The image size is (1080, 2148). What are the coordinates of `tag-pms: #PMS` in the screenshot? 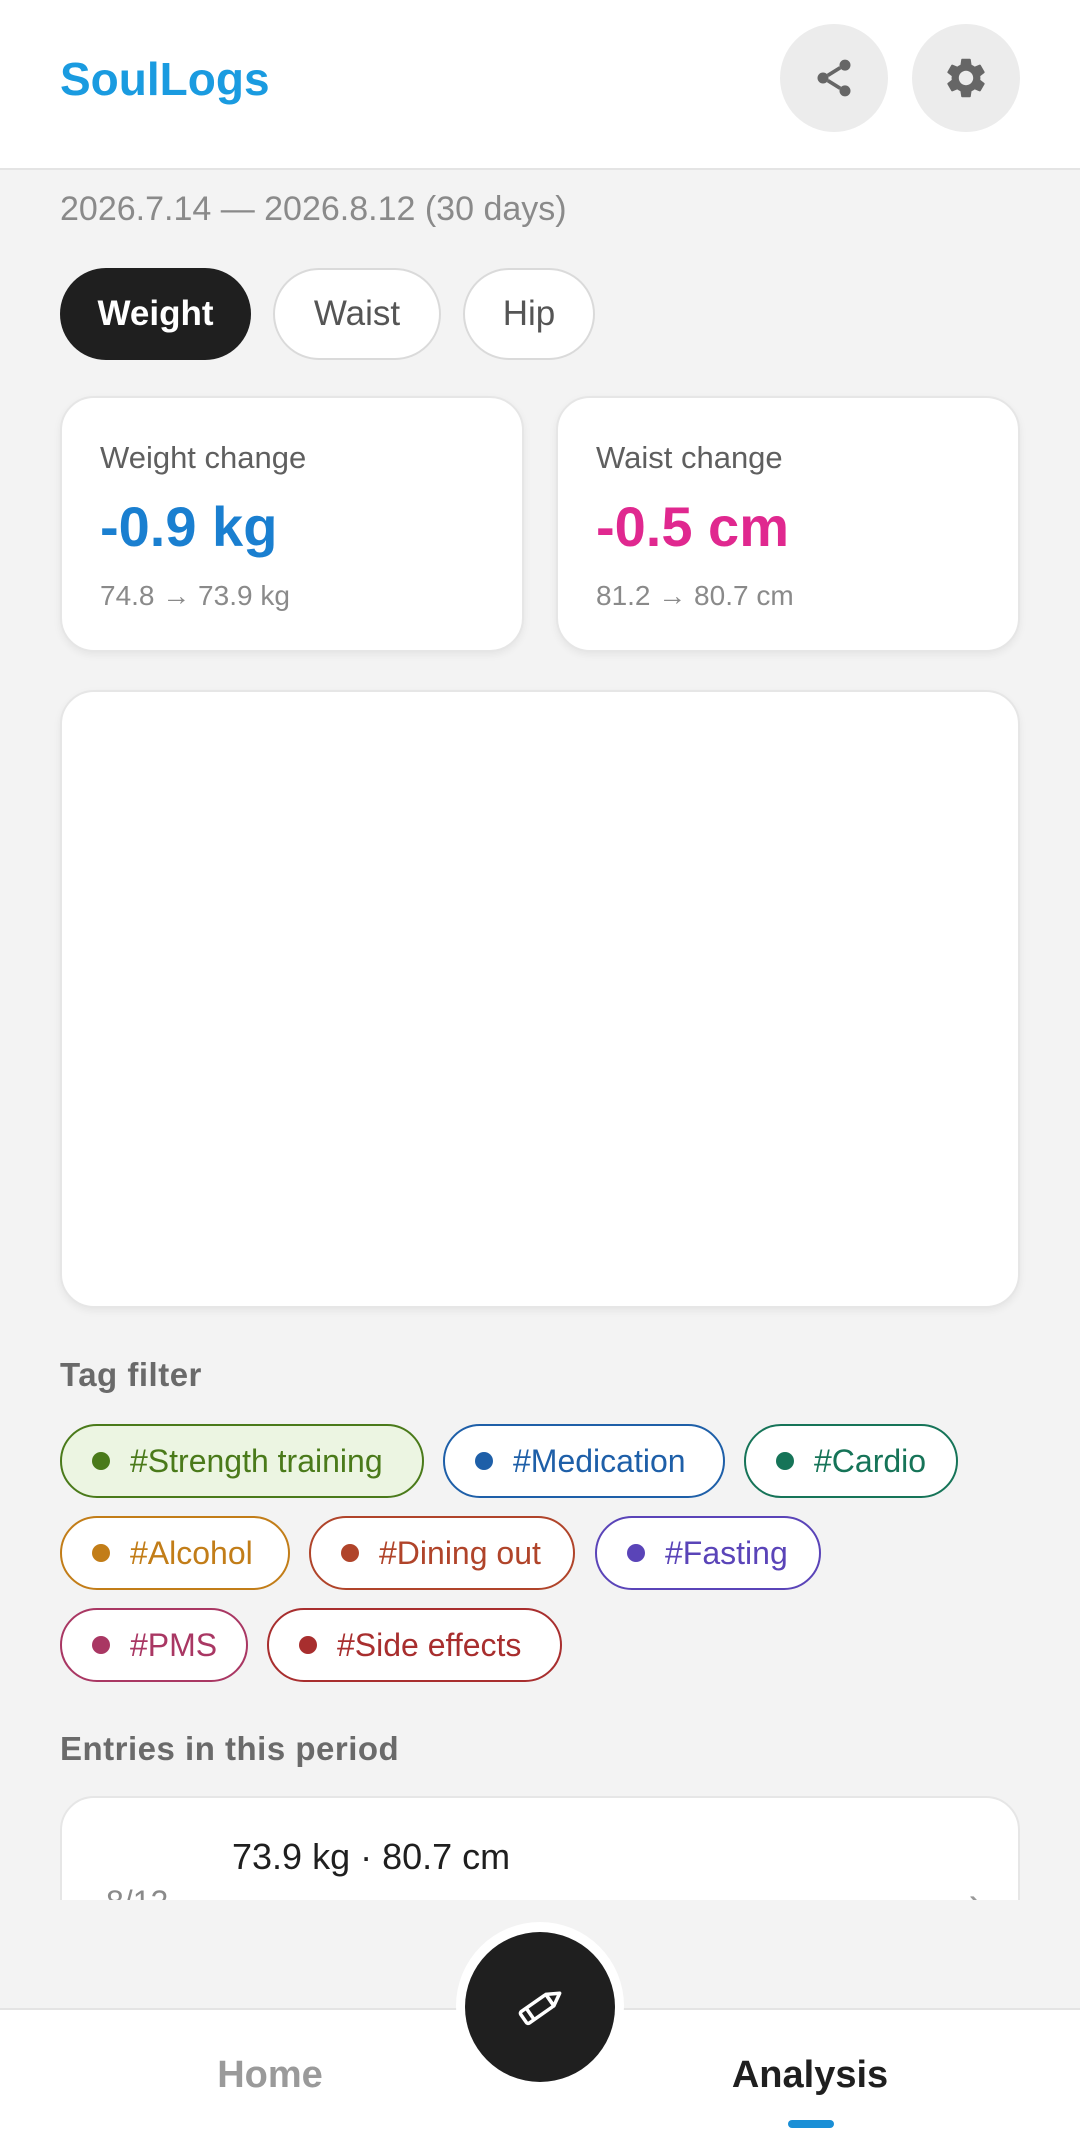 It's located at (154, 1645).